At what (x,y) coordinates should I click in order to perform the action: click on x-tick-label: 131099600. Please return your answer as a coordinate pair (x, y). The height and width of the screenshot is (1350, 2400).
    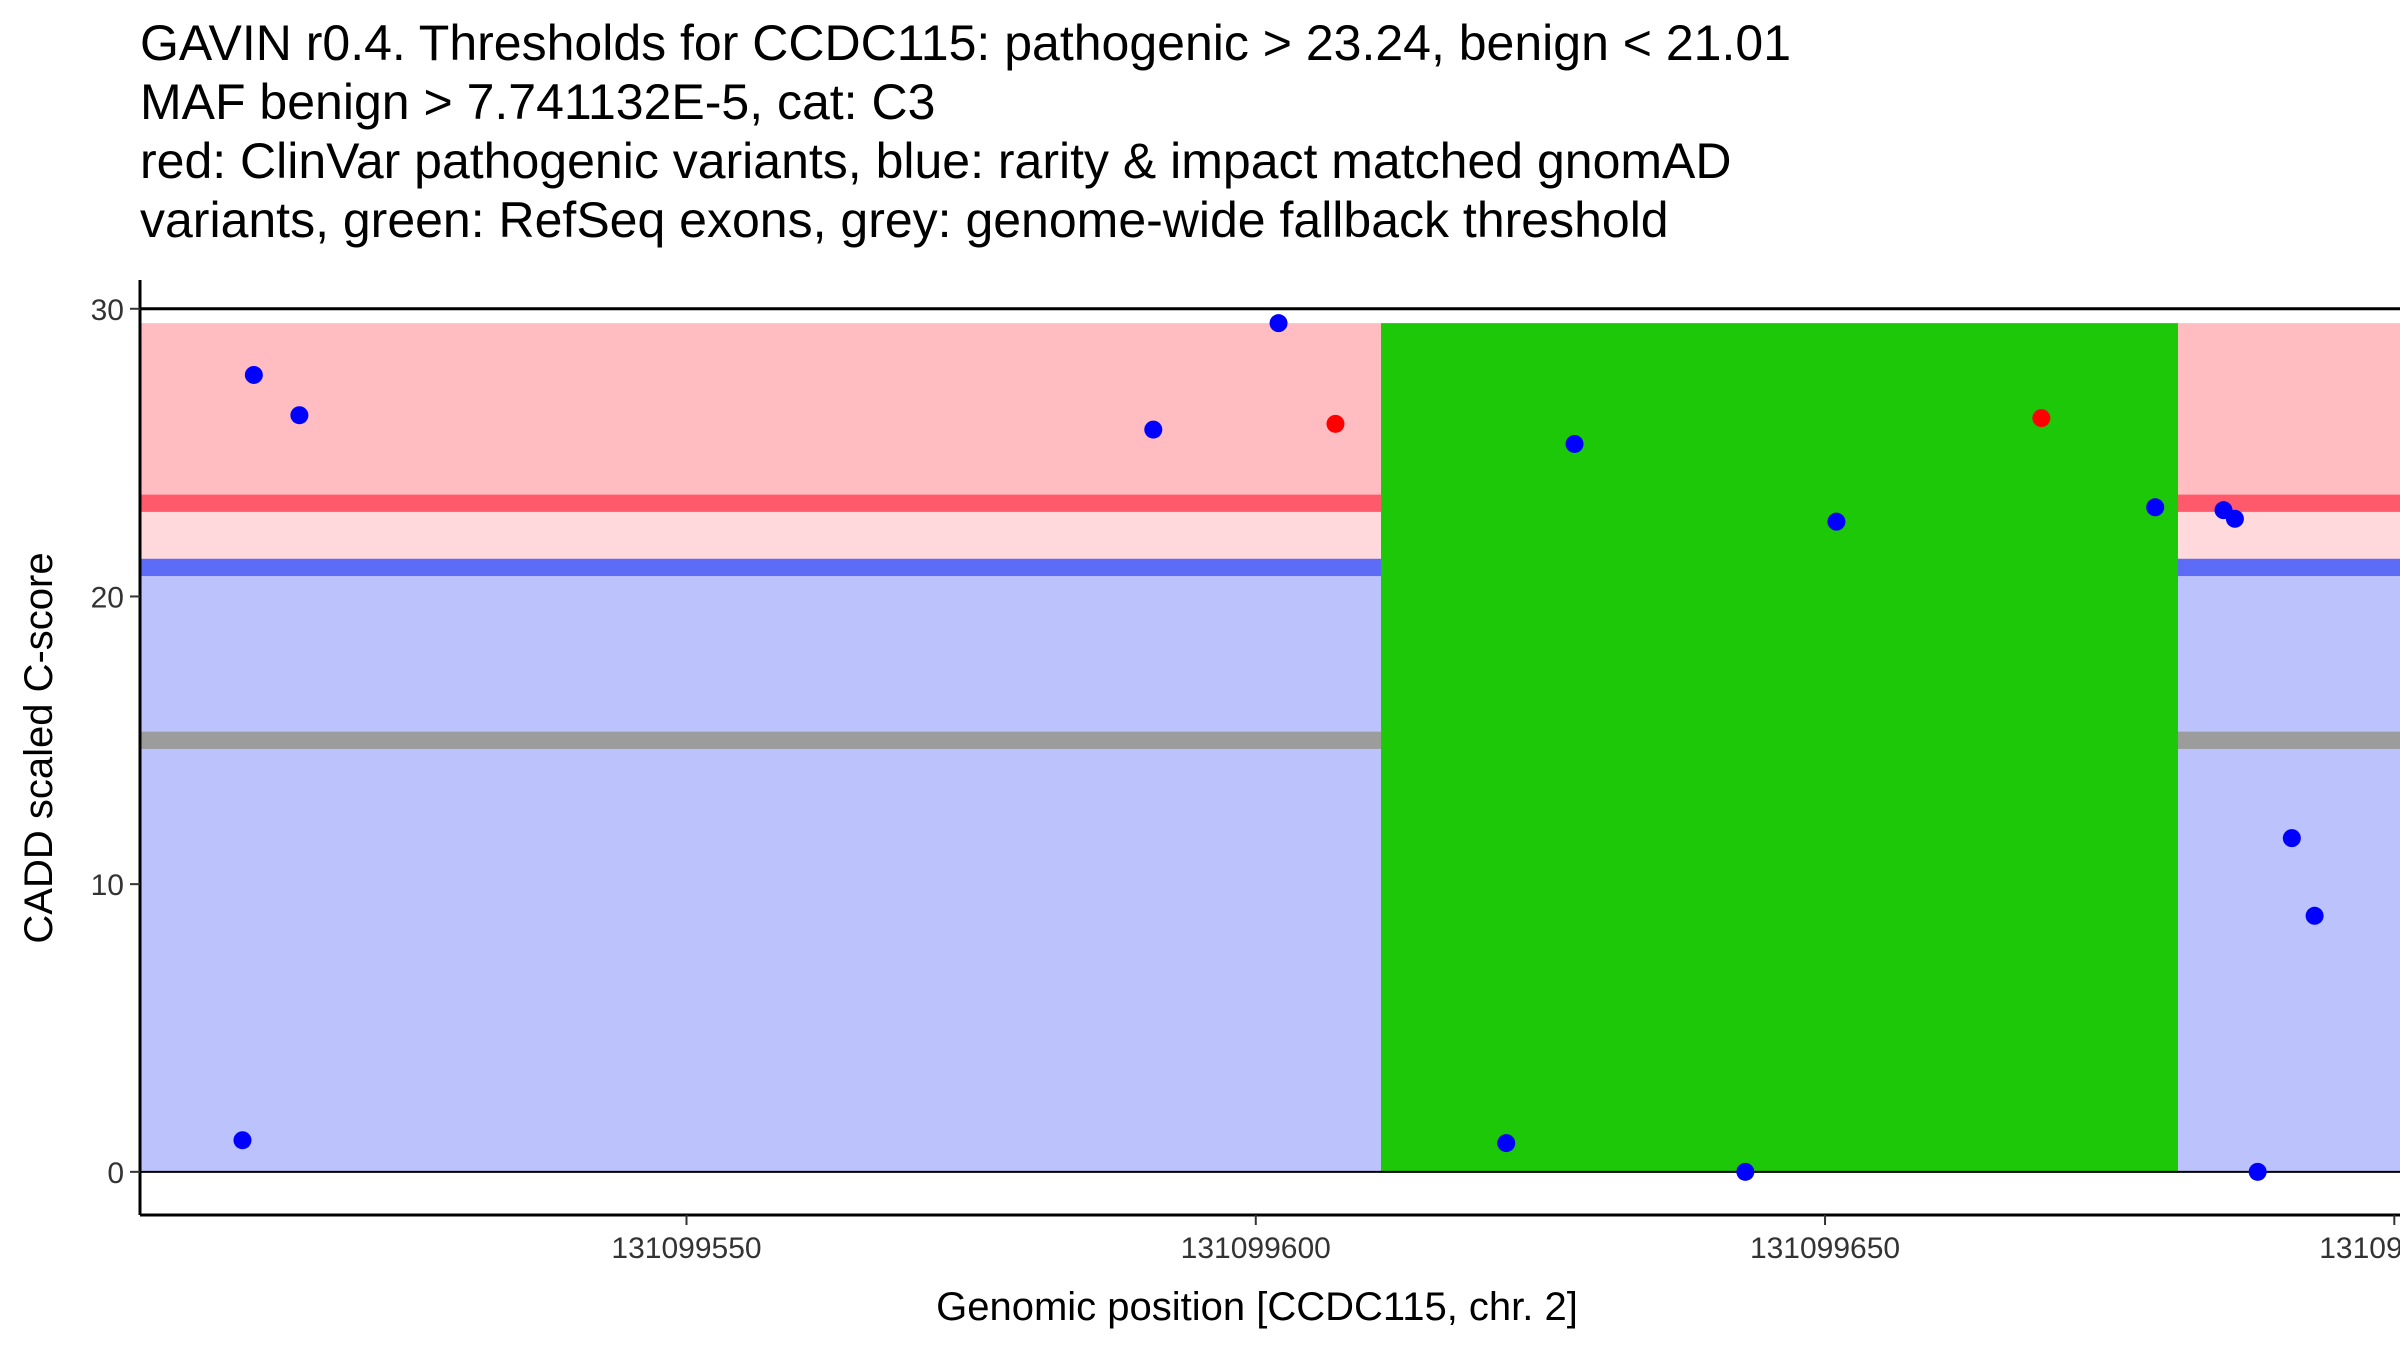
    Looking at the image, I should click on (1256, 1248).